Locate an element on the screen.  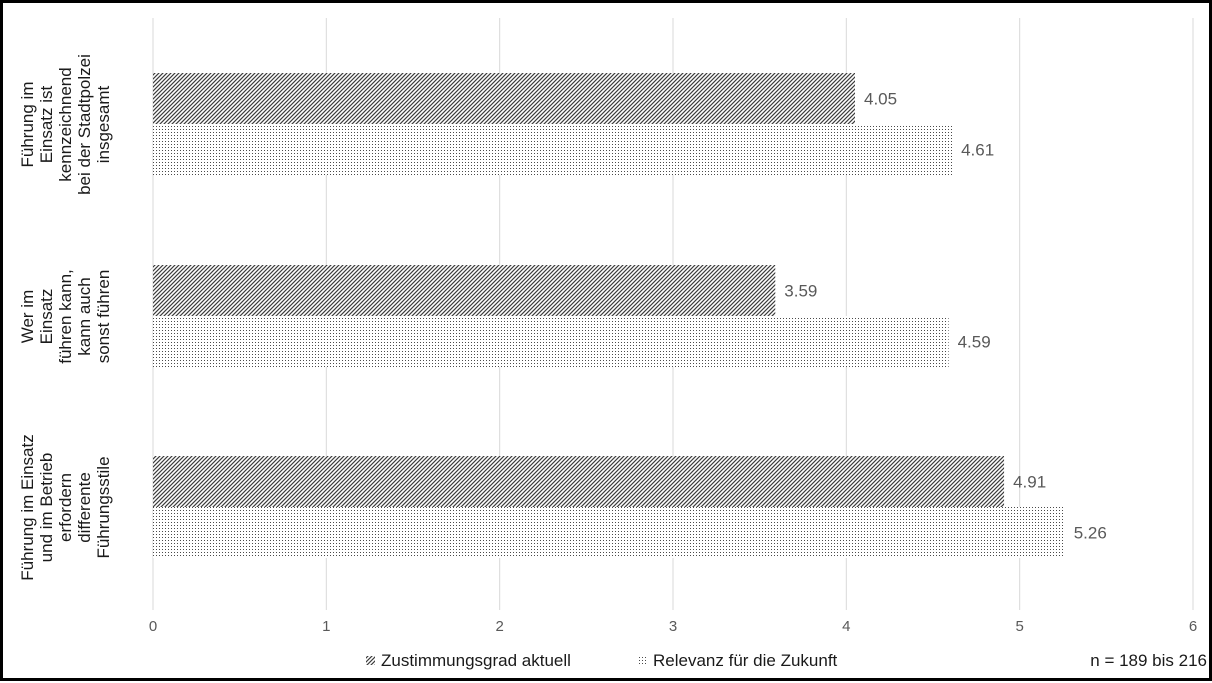
sample-size-note: n = 189 bis 216 is located at coordinates (1148, 660).